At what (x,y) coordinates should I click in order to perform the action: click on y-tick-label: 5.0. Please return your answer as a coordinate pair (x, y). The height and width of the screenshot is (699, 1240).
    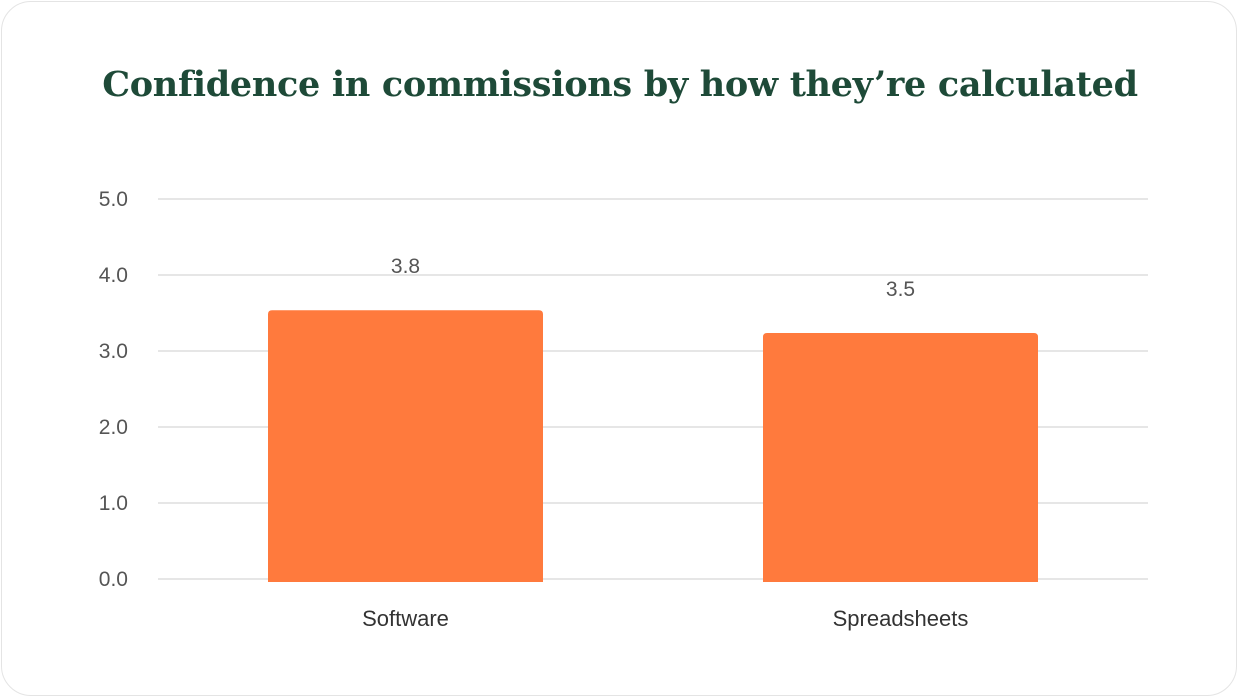
    Looking at the image, I should click on (113, 199).